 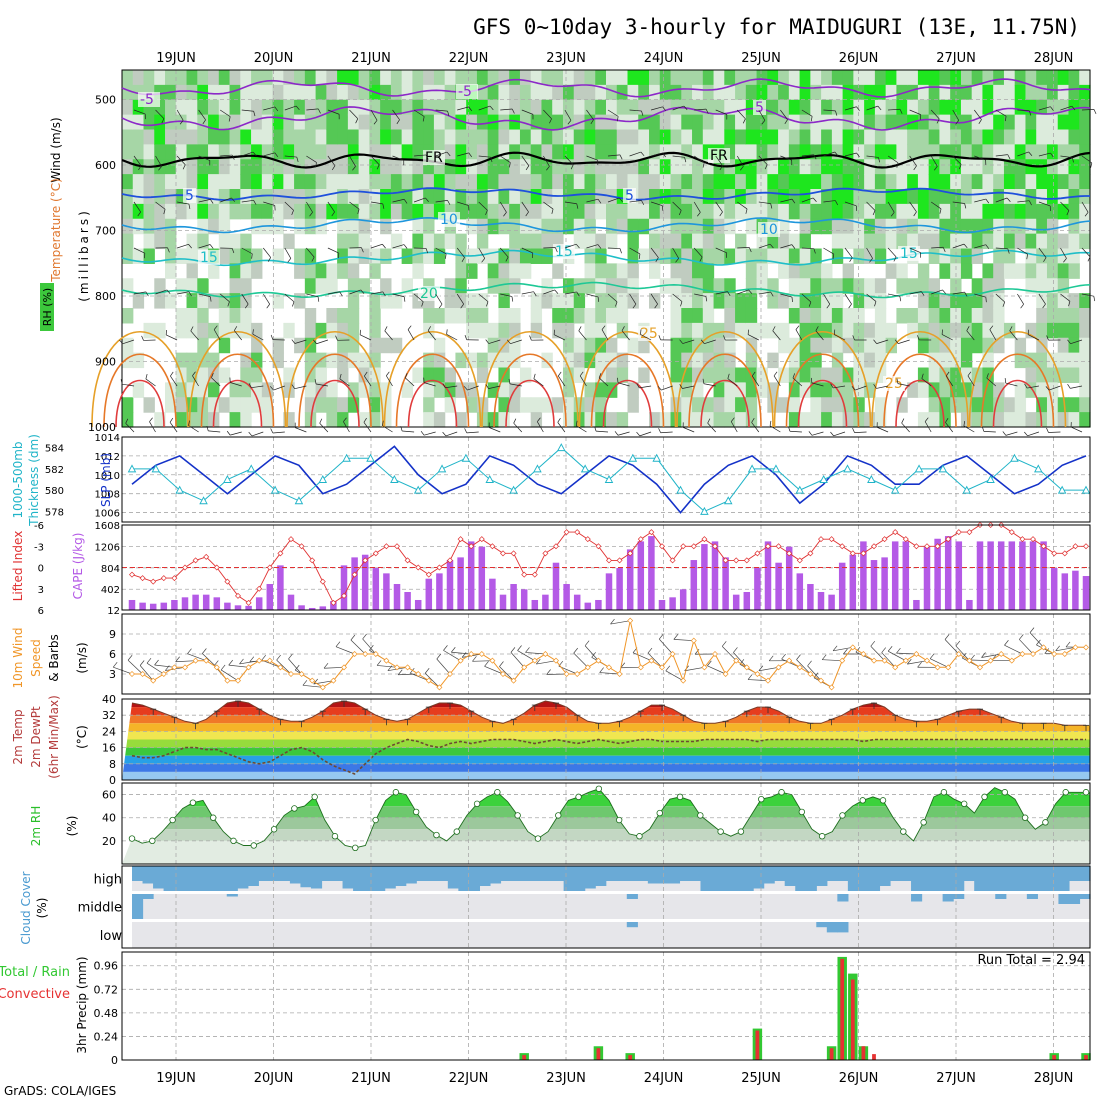 I want to click on cape-tick-label: 1608, so click(x=107, y=526).